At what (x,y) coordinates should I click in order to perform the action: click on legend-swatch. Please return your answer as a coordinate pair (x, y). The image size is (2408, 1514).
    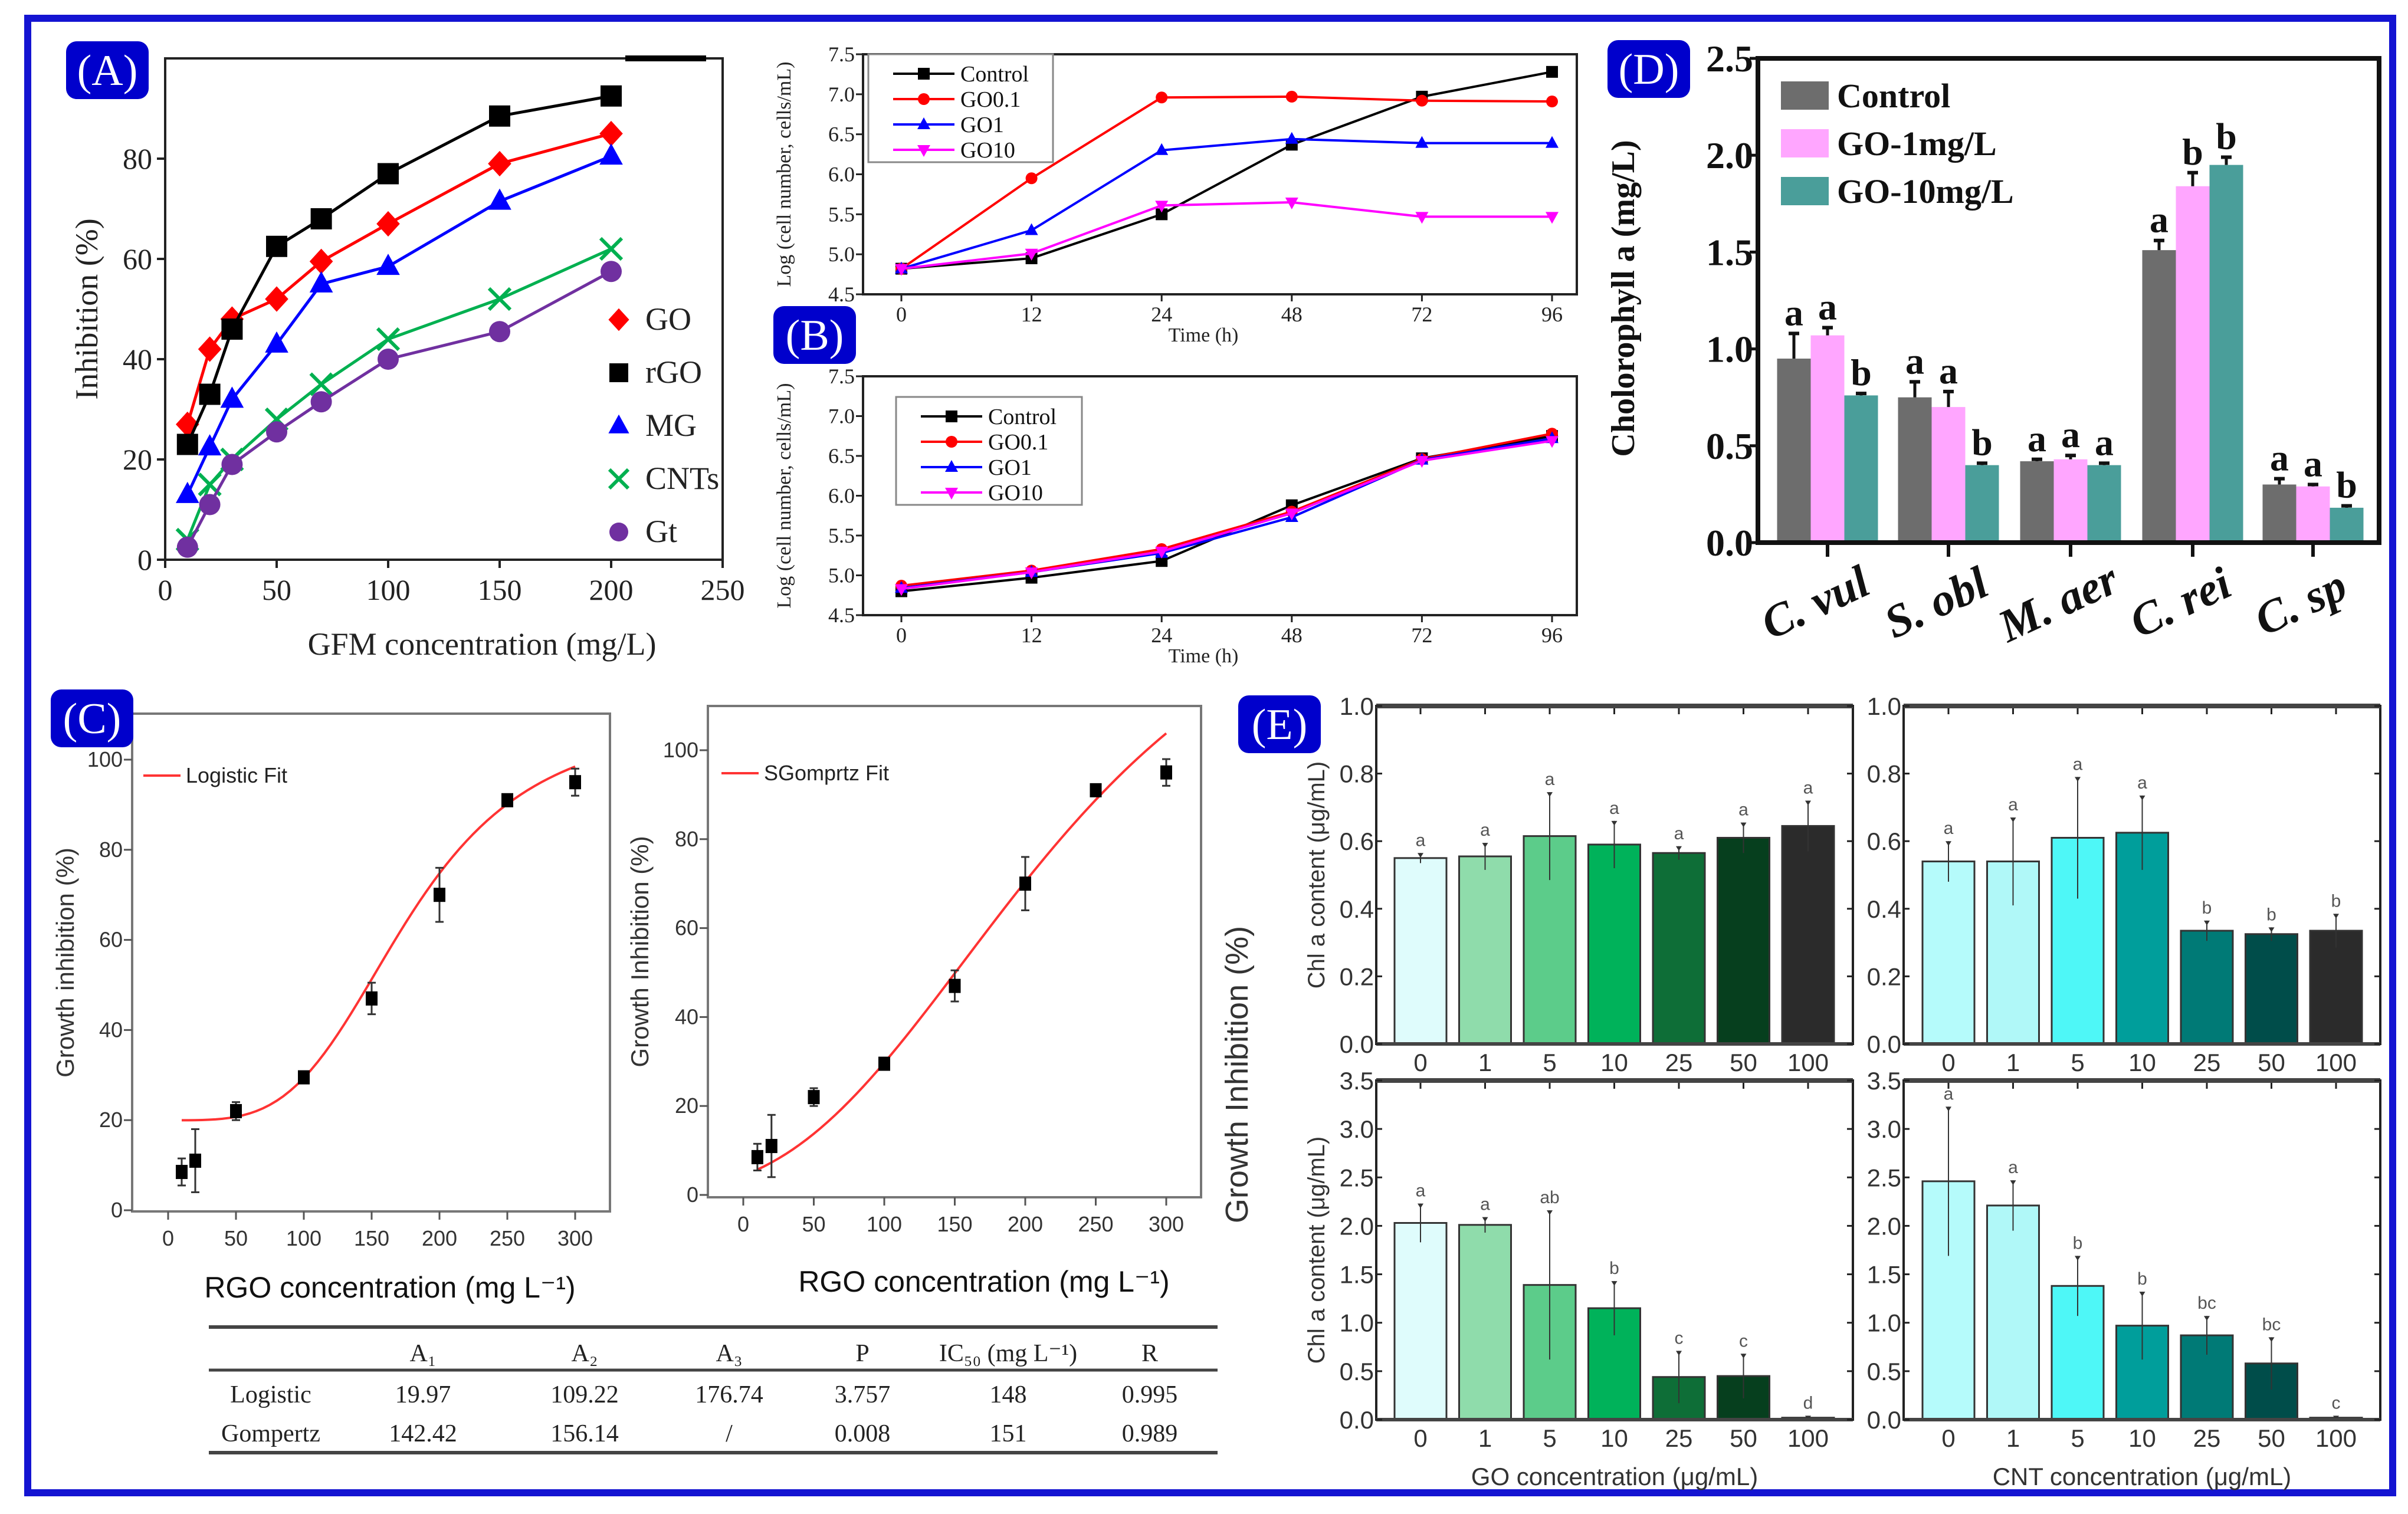
    Looking at the image, I should click on (1805, 143).